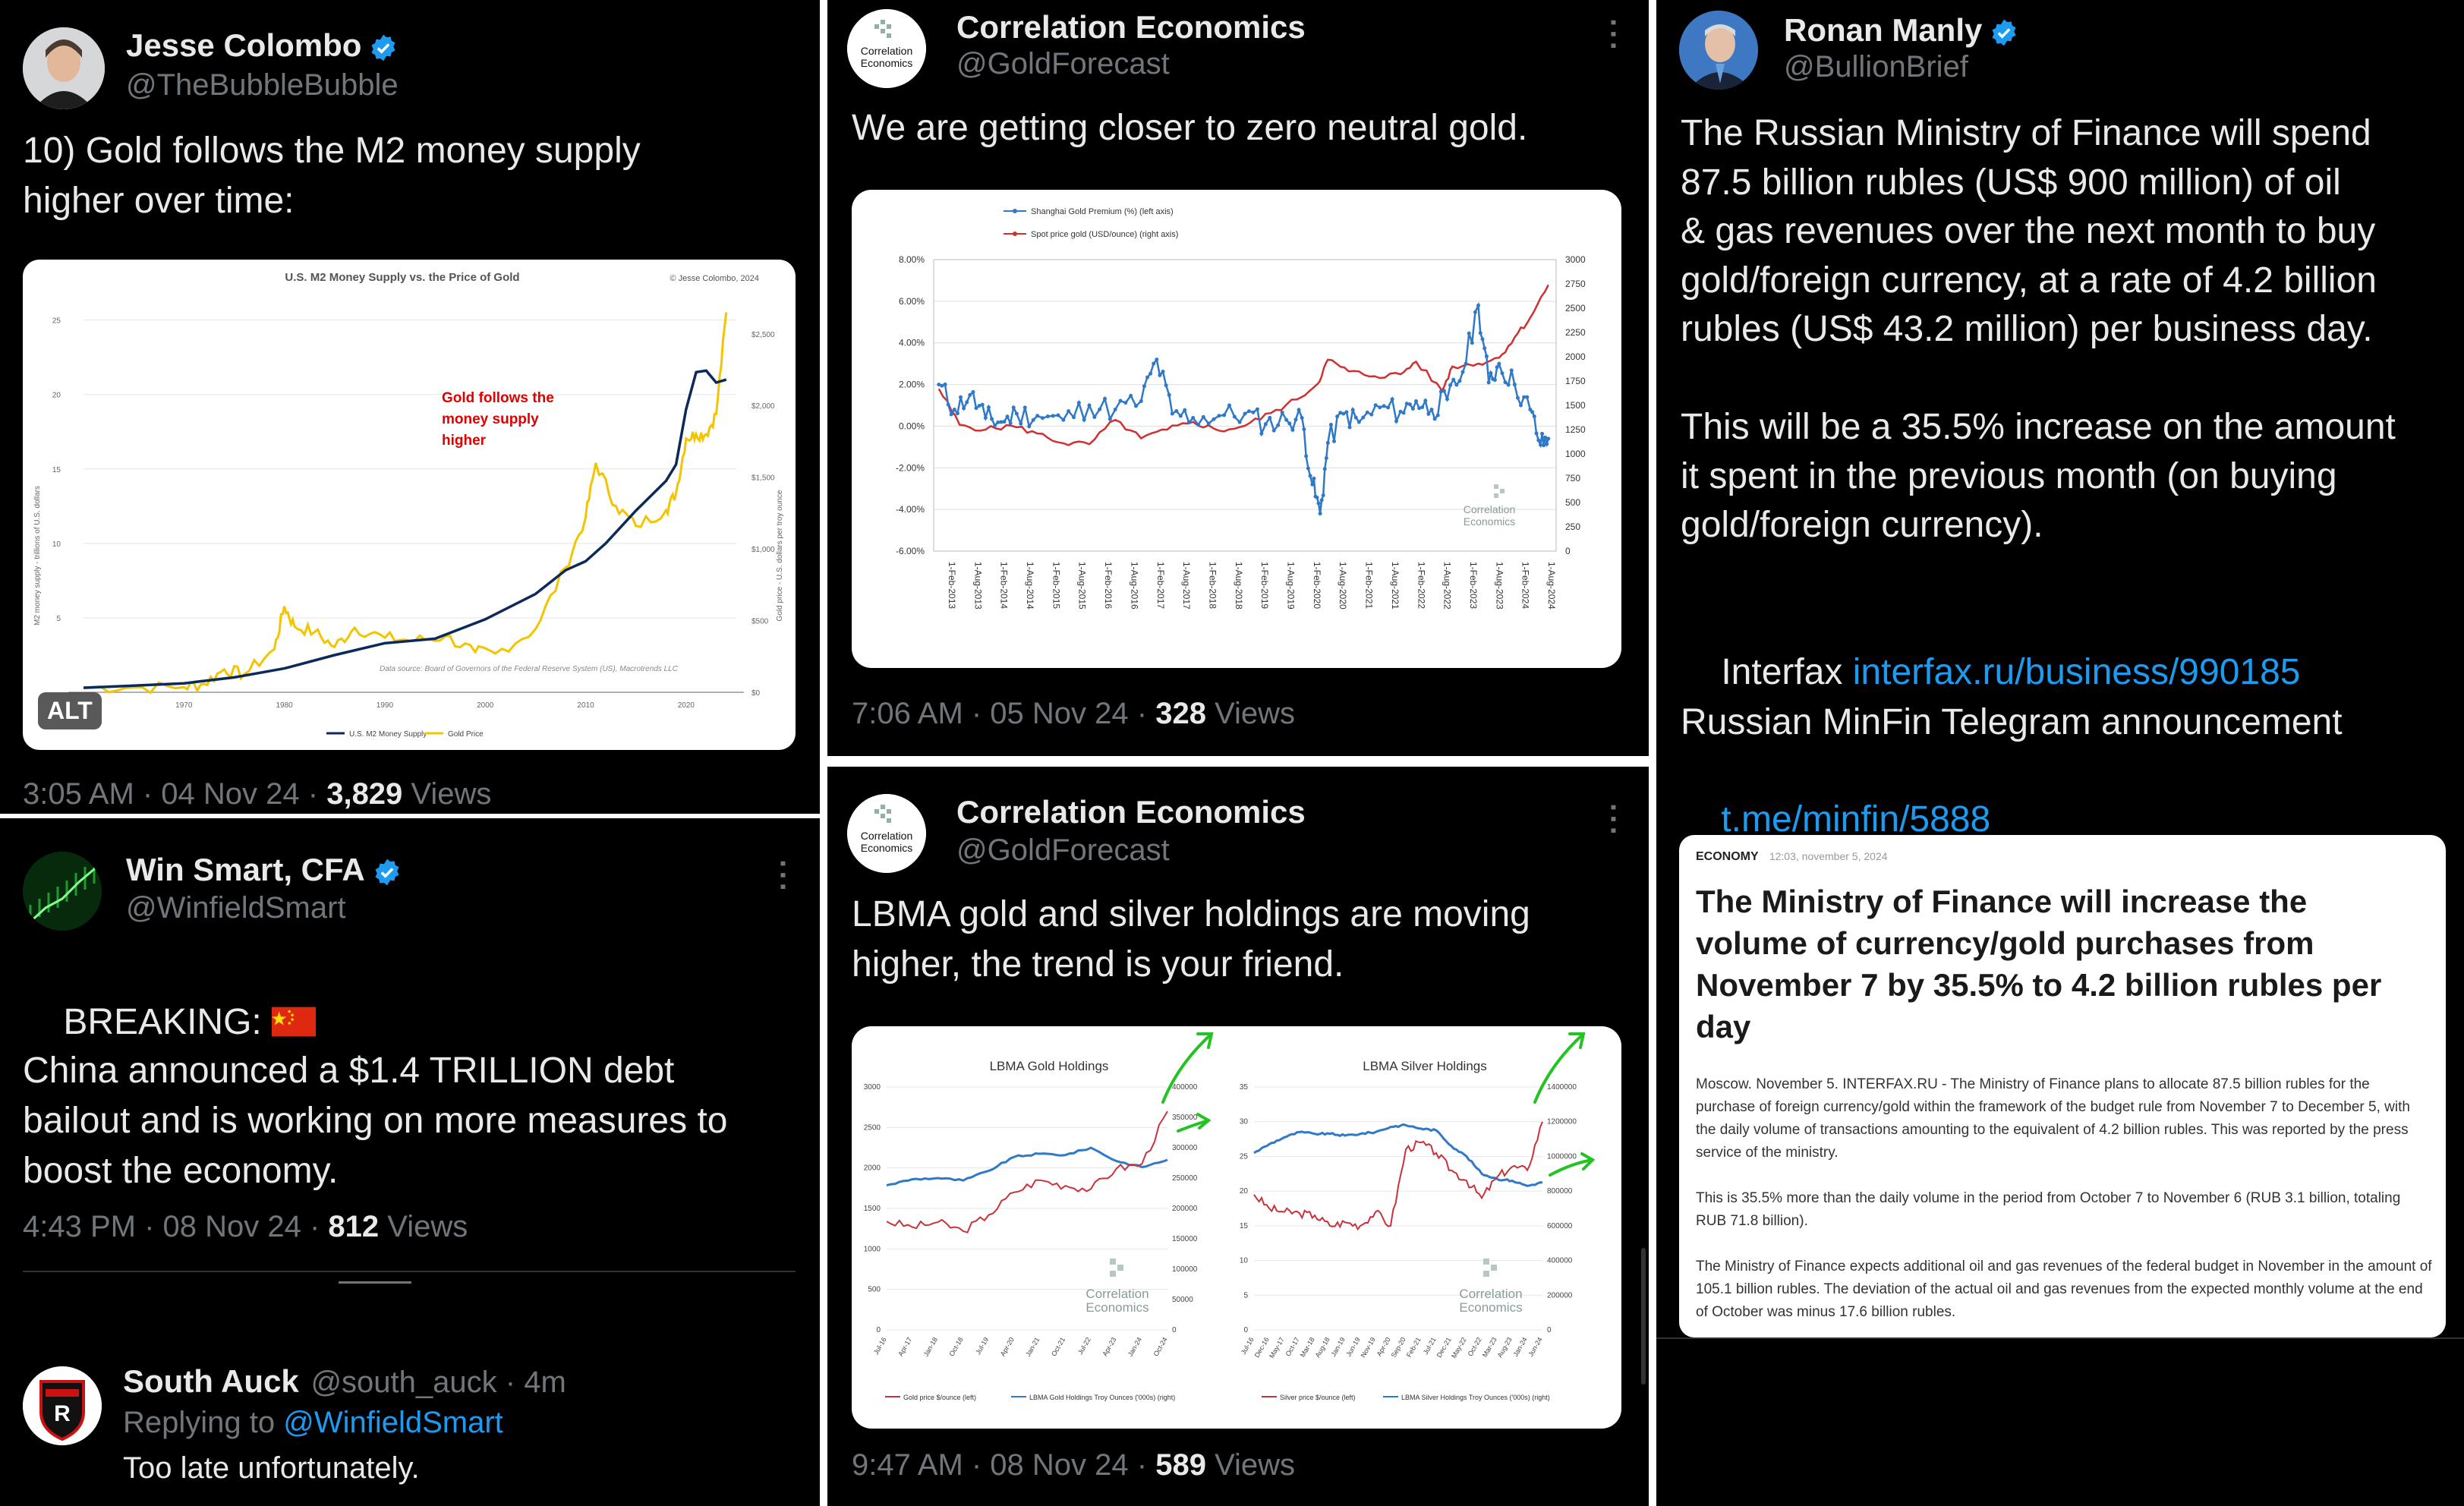 The image size is (2464, 1506). I want to click on x-tick-label: Oct-21, so click(1058, 1346).